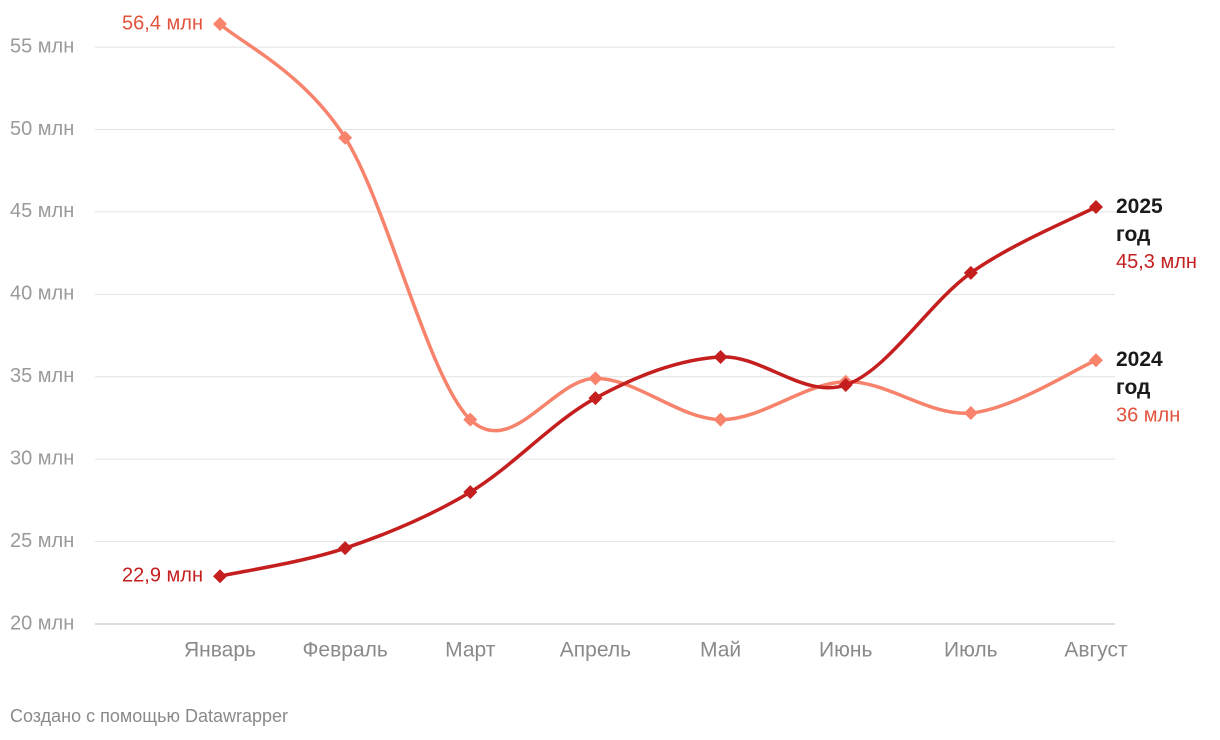 The width and height of the screenshot is (1220, 740). I want to click on y-tick-label: 55 млн, so click(42, 46).